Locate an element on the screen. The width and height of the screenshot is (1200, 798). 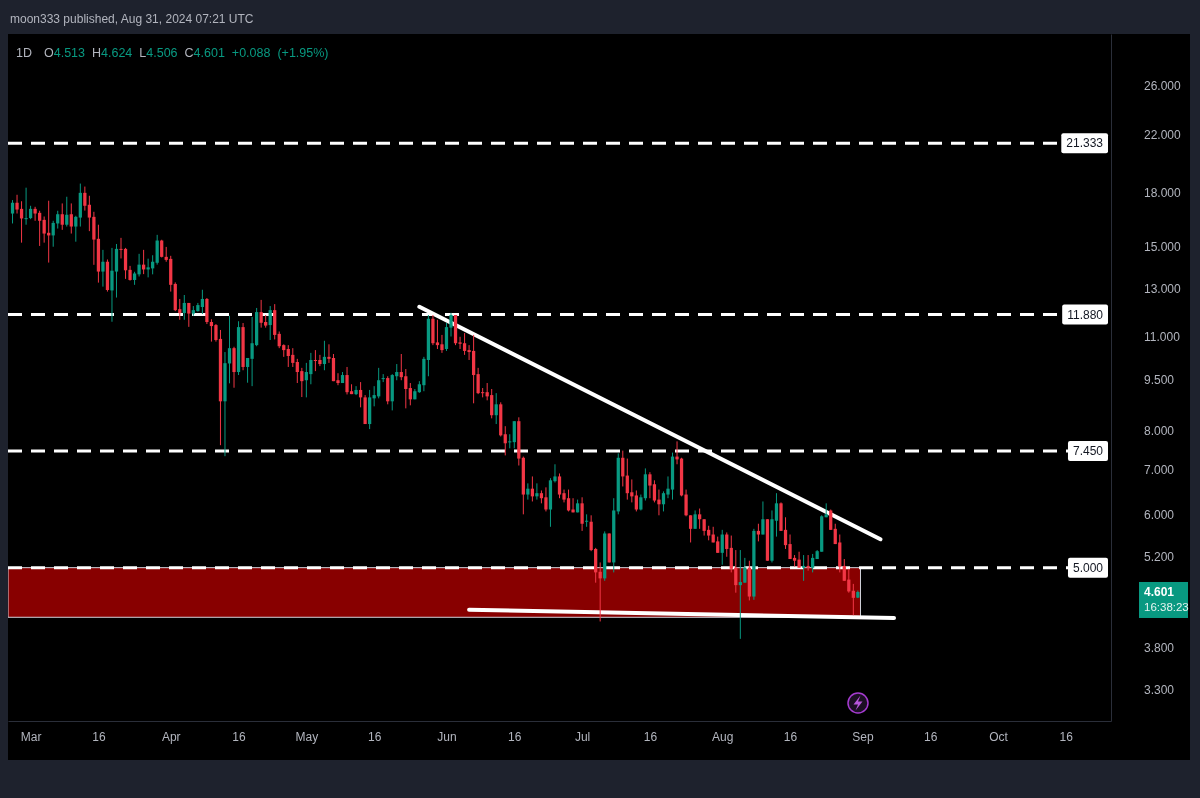
text: 1D is located at coordinates (24, 53).